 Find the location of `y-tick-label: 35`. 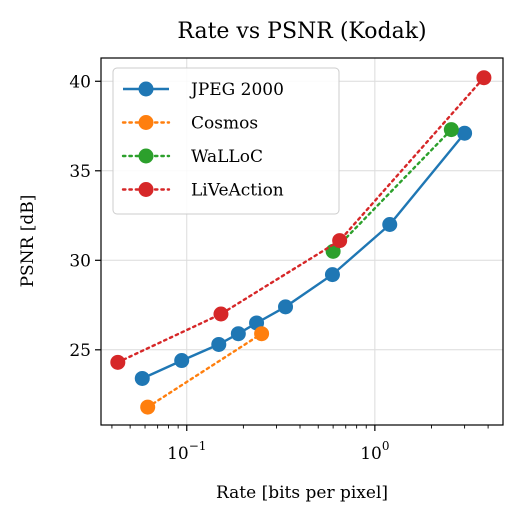

y-tick-label: 35 is located at coordinates (80, 172).